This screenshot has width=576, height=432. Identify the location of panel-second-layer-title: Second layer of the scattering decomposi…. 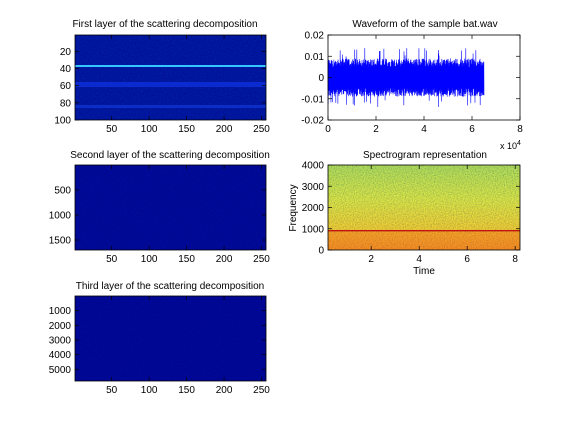
(170, 155).